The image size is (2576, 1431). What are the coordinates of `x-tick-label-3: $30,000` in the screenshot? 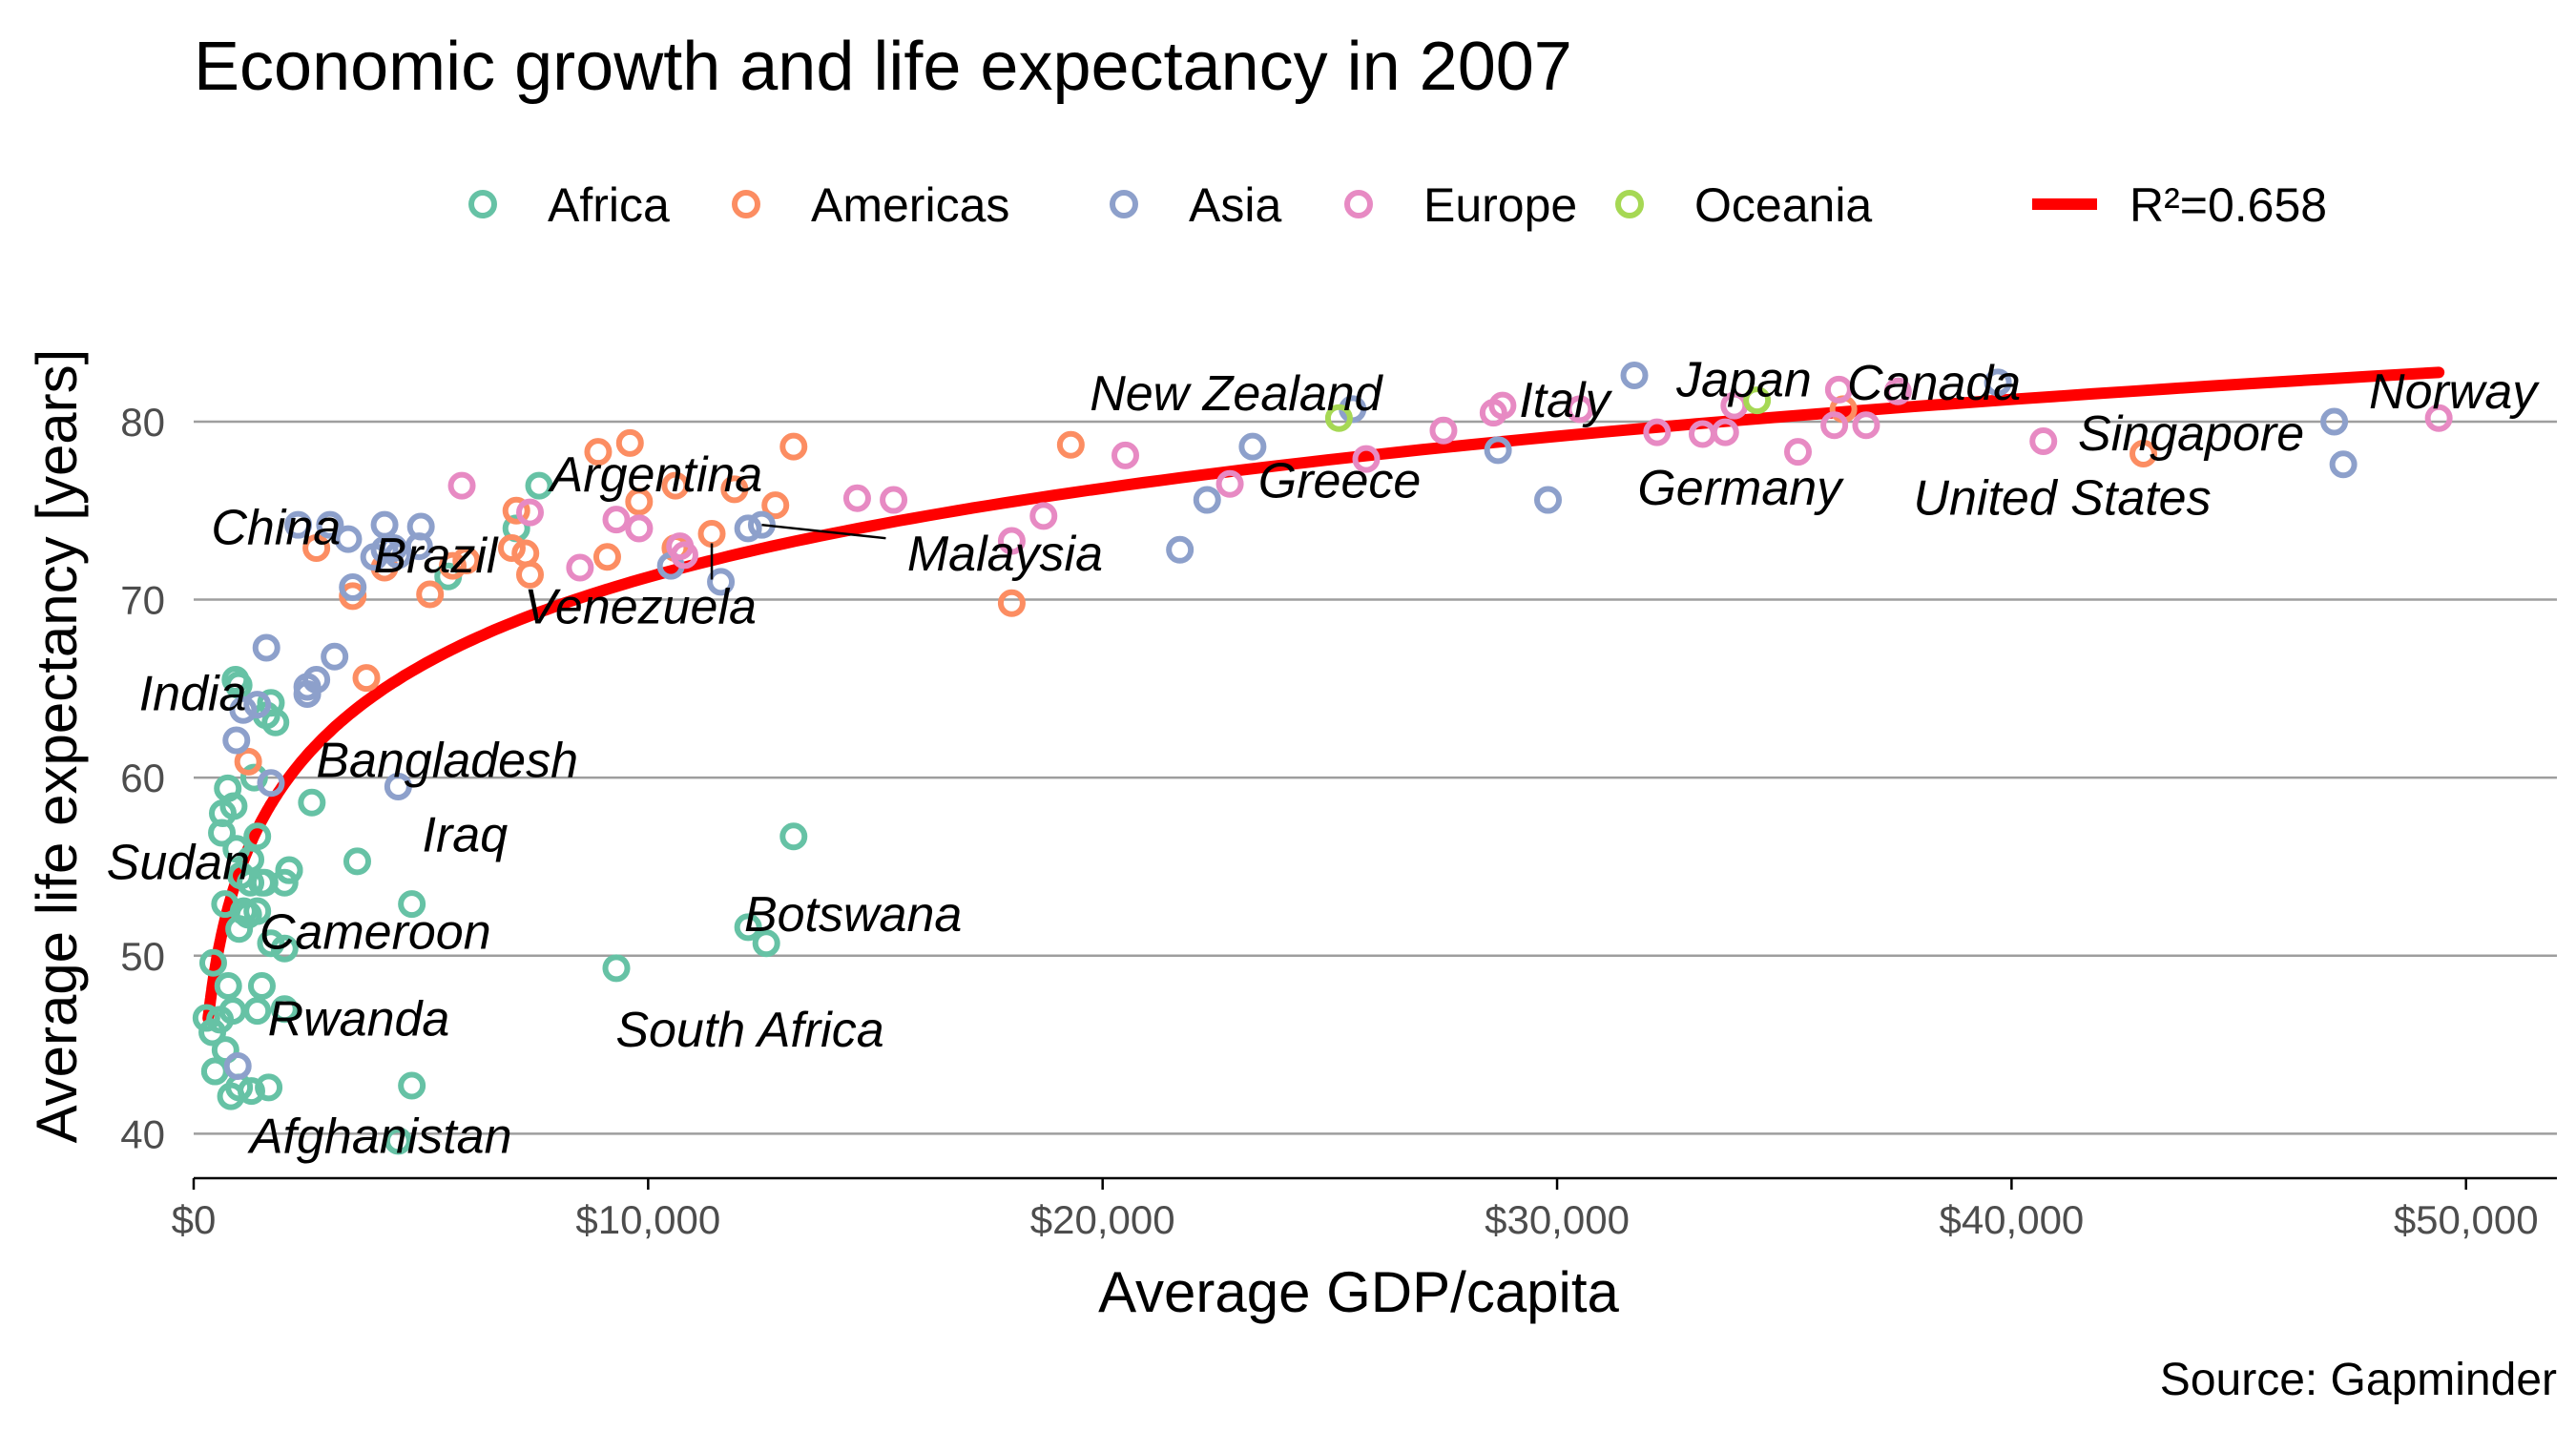 It's located at (1557, 1219).